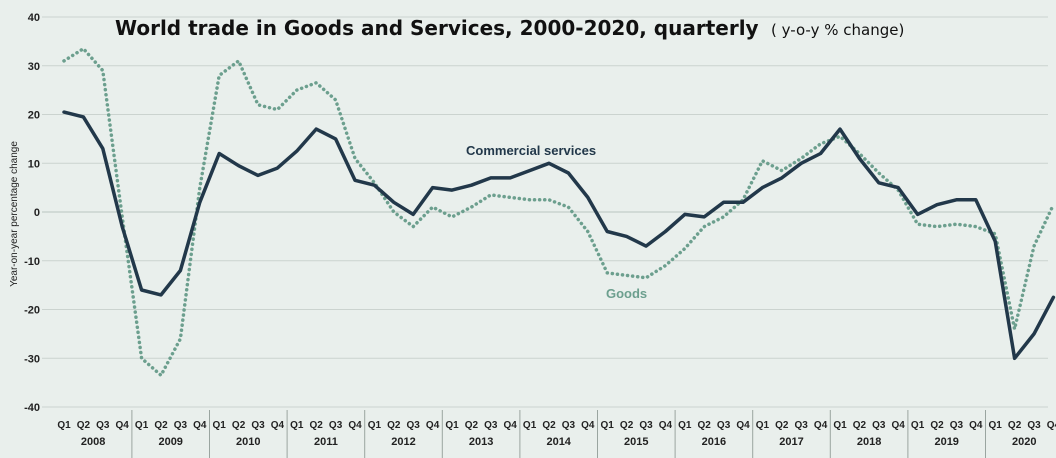 The image size is (1056, 458). I want to click on x-year-label: 2009, so click(170, 442).